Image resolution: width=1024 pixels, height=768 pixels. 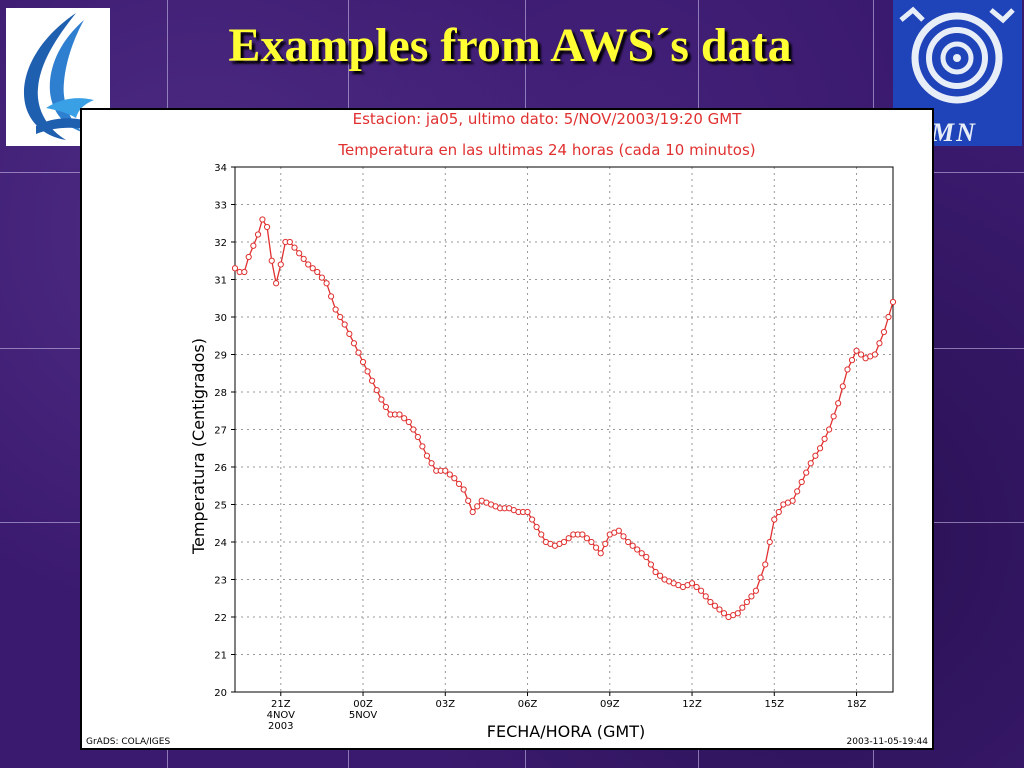 I want to click on y-tick-label: 21, so click(x=220, y=656).